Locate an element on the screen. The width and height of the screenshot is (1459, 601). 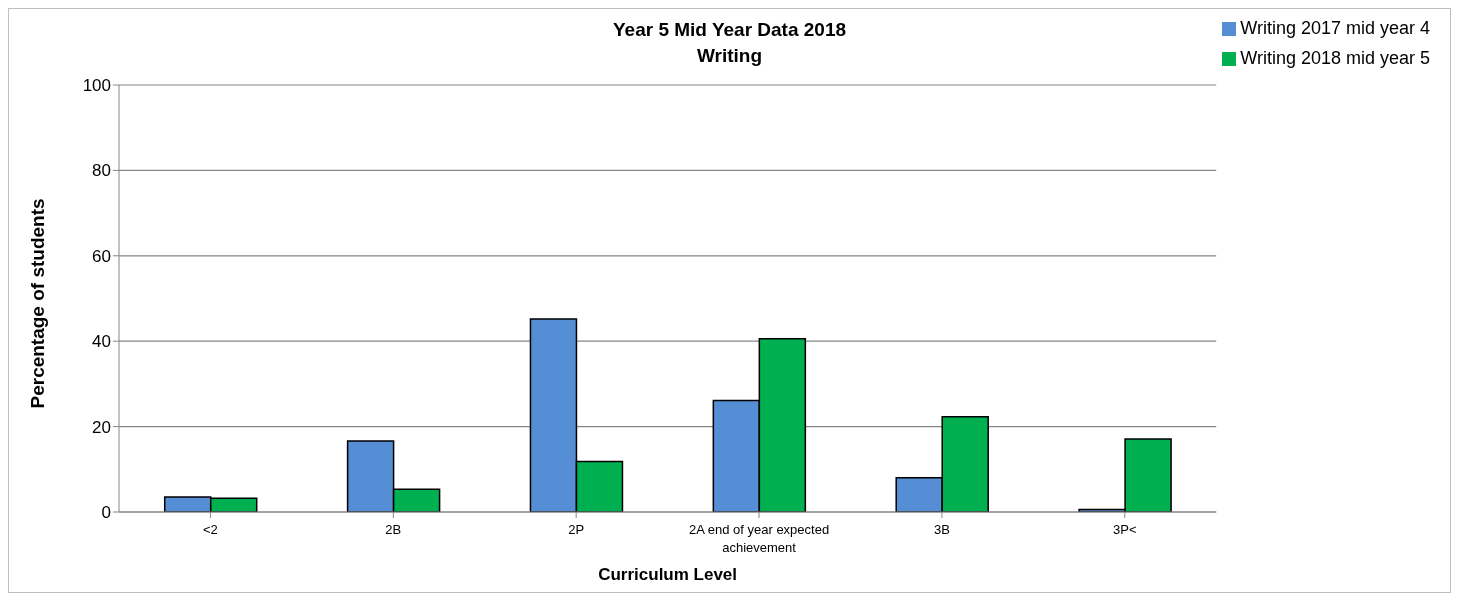
legend-label: Writing 2018 mid year 5 is located at coordinates (1335, 58).